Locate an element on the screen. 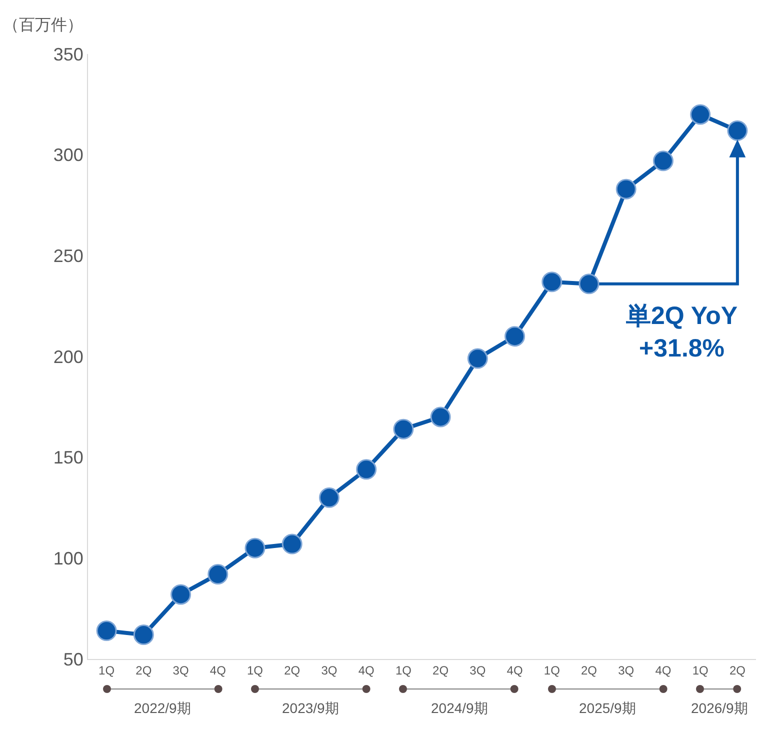 The image size is (758, 732). text: 2022/9期 is located at coordinates (162, 708).